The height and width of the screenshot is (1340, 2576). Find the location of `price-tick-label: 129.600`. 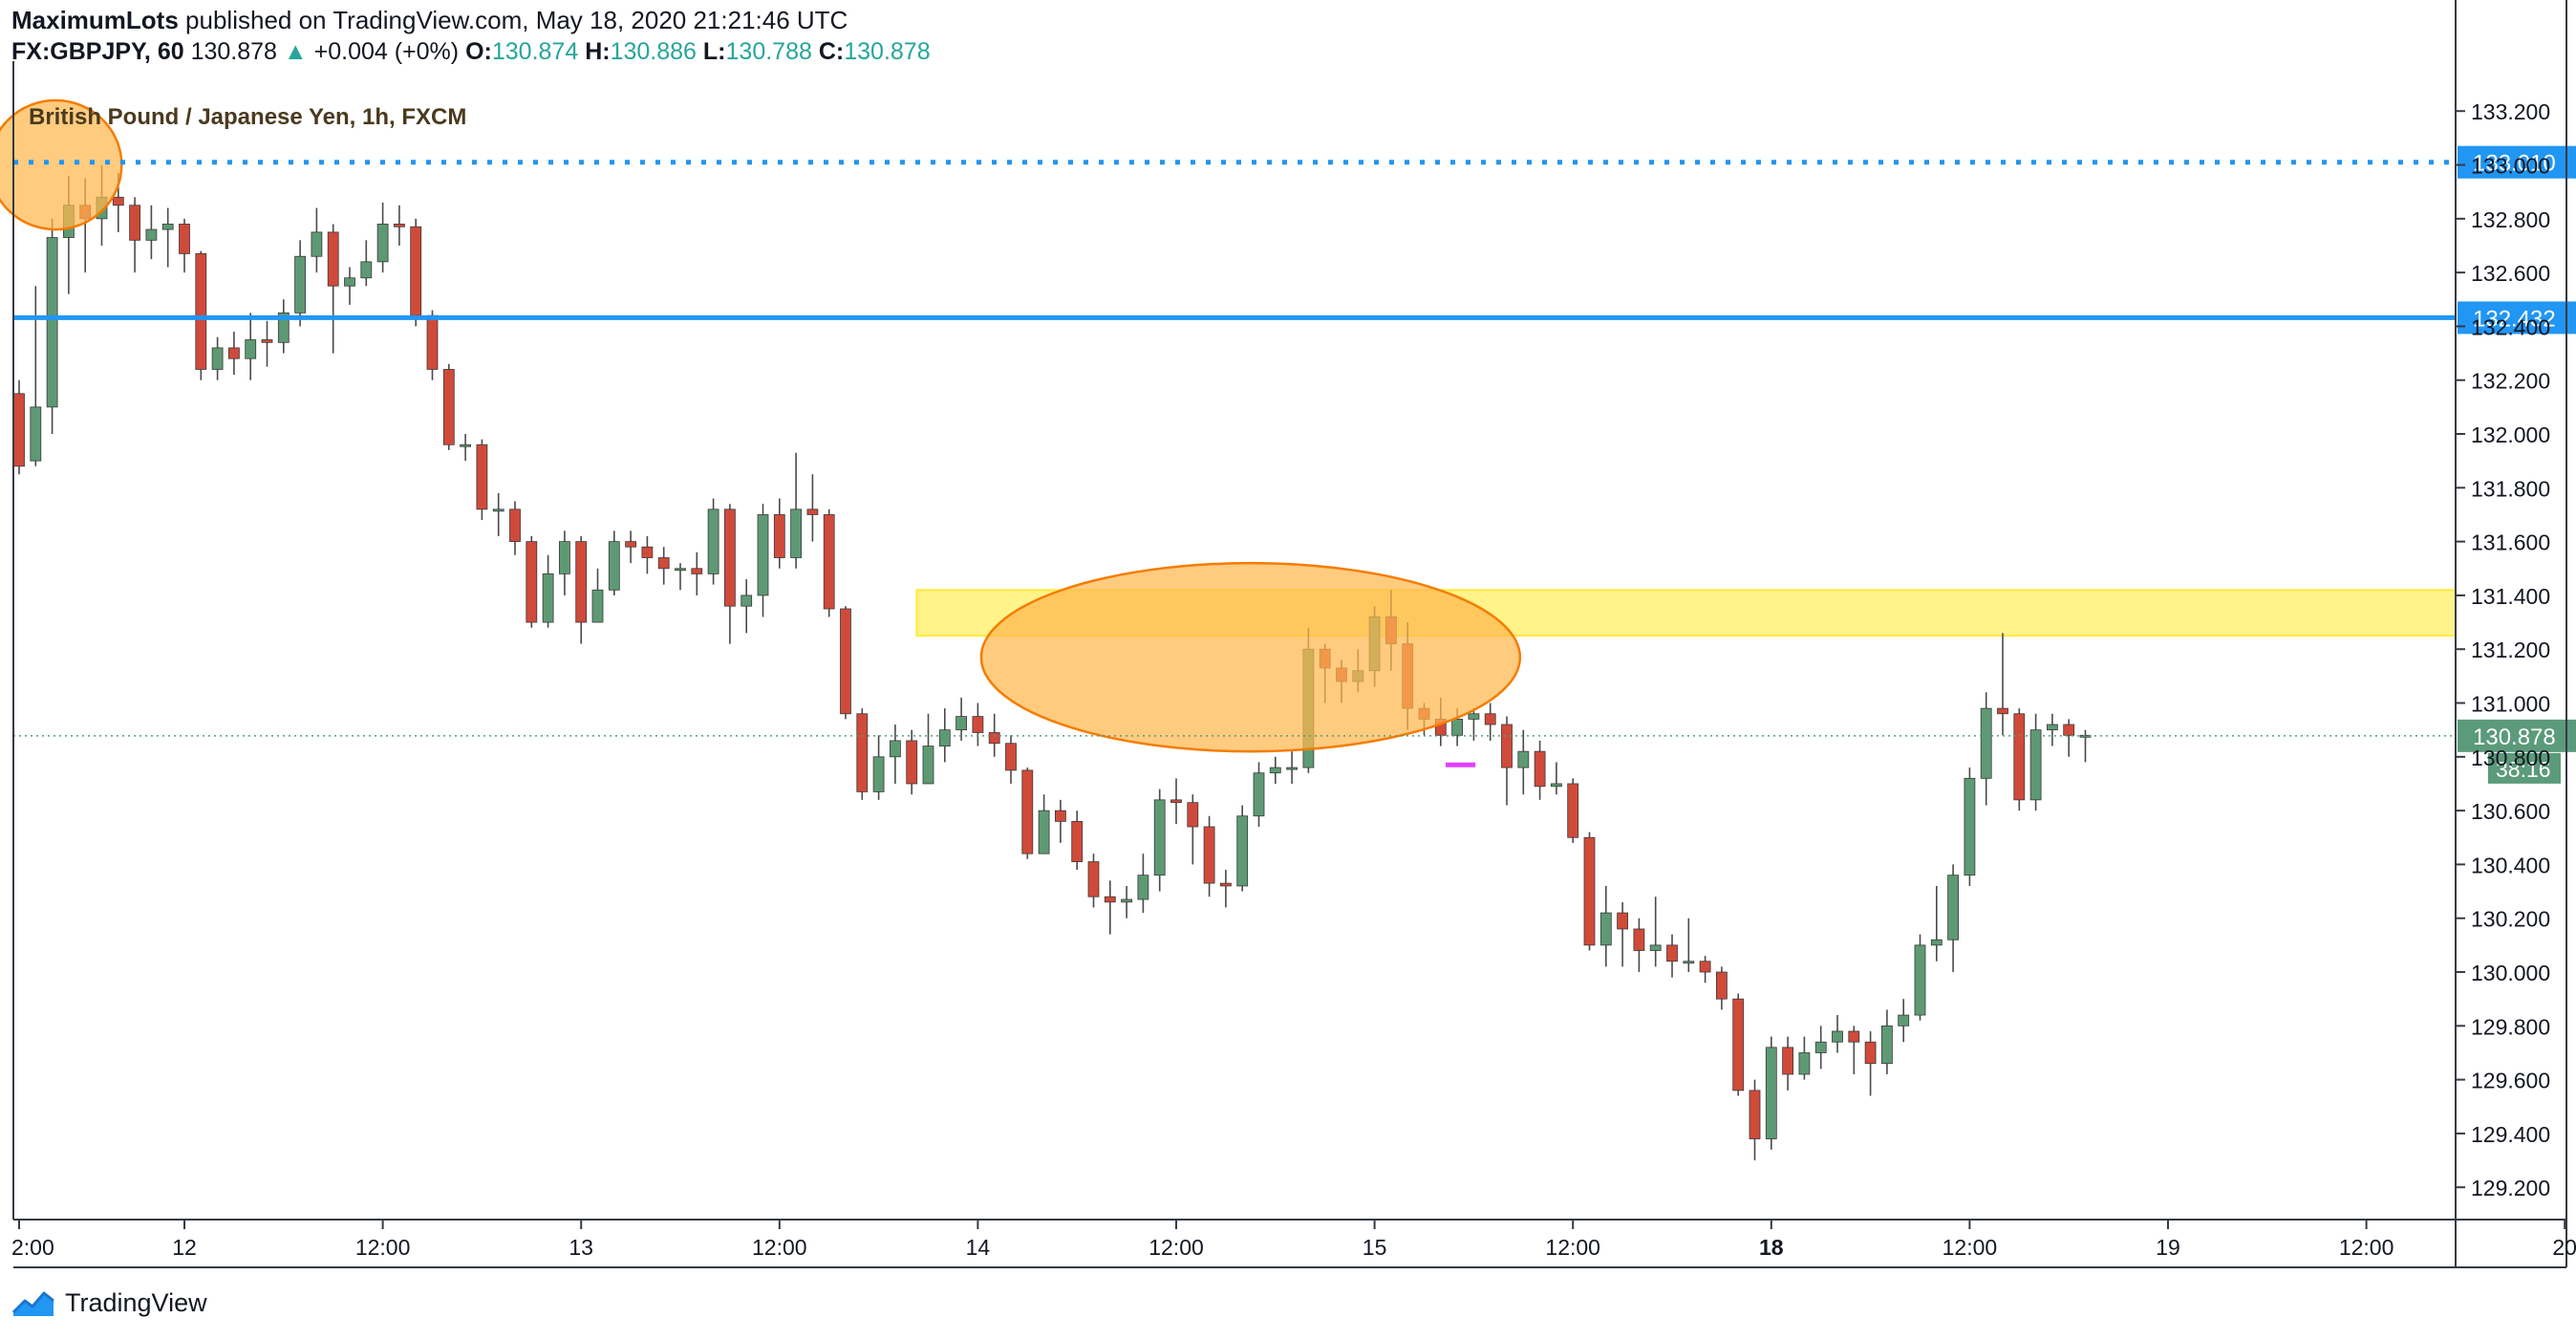

price-tick-label: 129.600 is located at coordinates (2510, 1081).